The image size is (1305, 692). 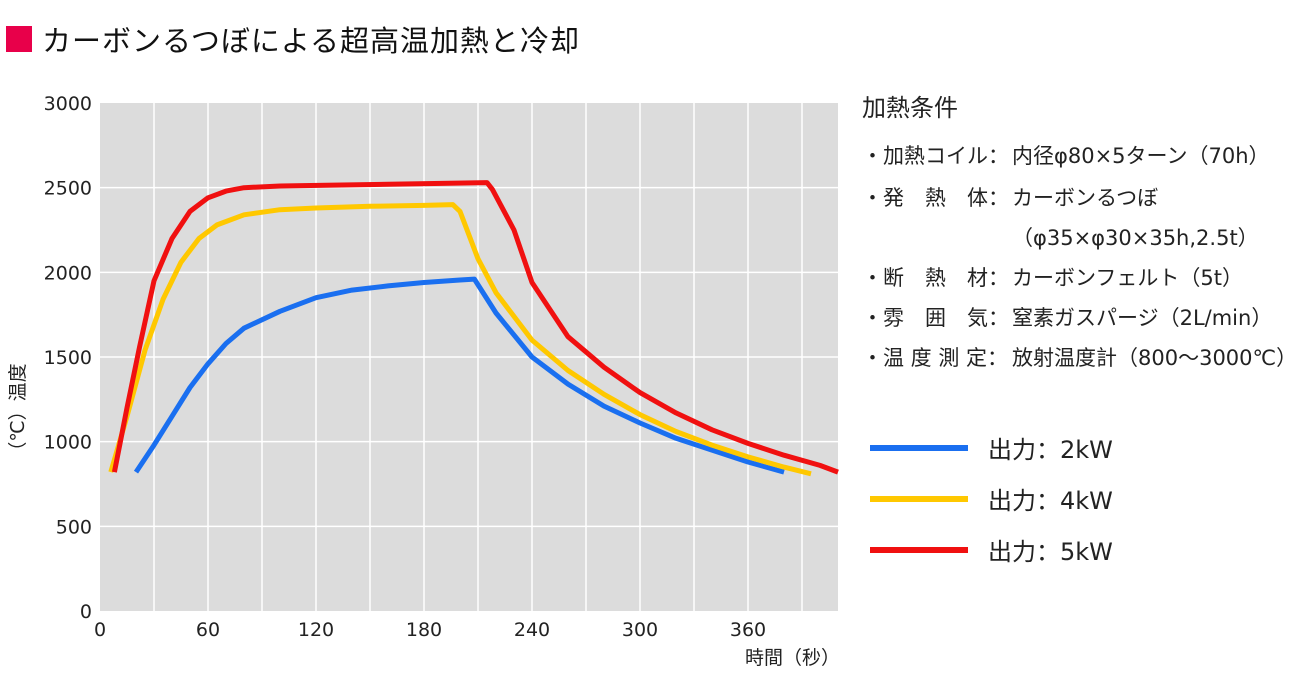 I want to click on condition-value: 内径φ80×5ターン（70h）, so click(x=1141, y=156).